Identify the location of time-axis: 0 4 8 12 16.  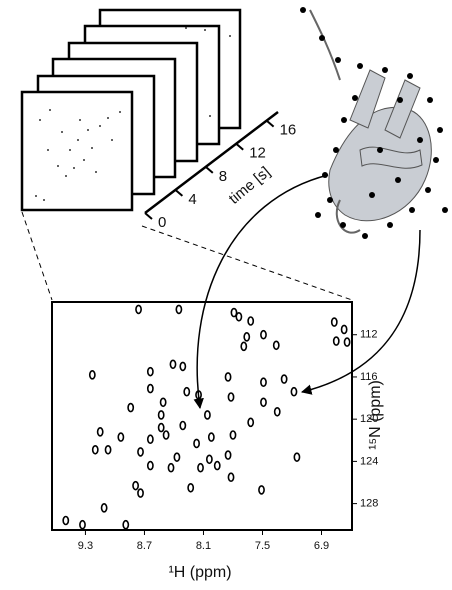
(220, 171).